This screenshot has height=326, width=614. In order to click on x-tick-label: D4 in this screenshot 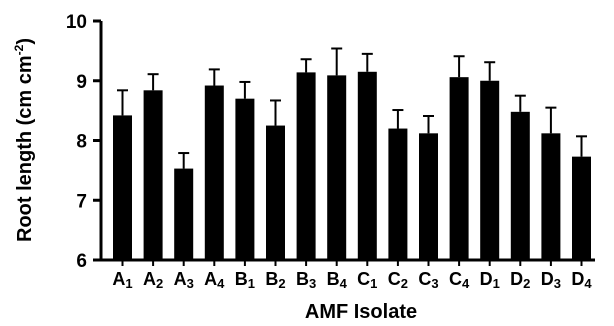, I will do `click(581, 280)`.